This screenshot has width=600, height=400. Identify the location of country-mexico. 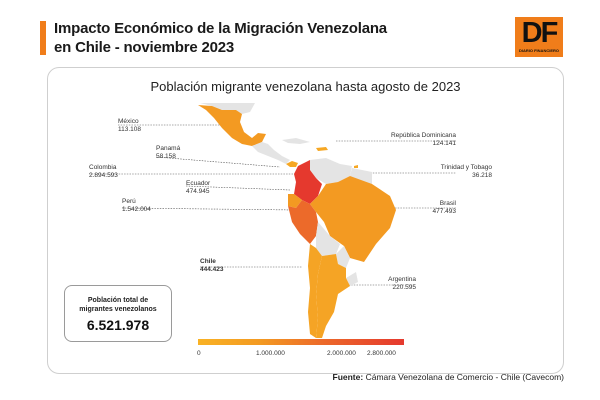
(232, 125).